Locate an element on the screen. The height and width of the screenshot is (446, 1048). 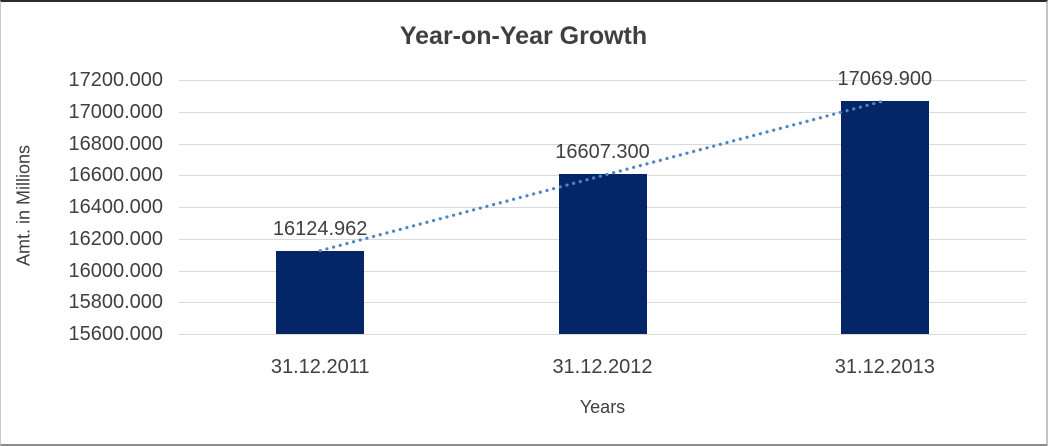
y-tick-label: 16800.000 is located at coordinates (115, 143).